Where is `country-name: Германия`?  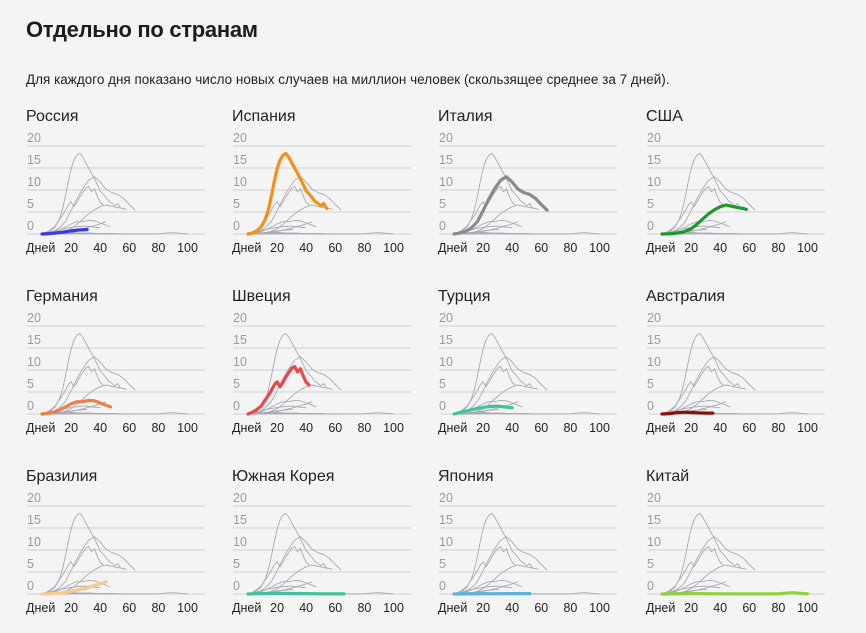 country-name: Германия is located at coordinates (62, 296).